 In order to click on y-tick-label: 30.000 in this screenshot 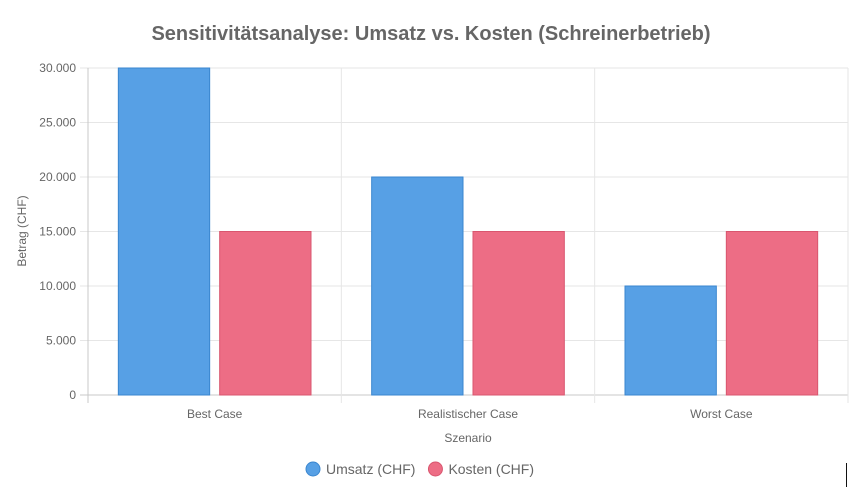, I will do `click(57, 68)`.